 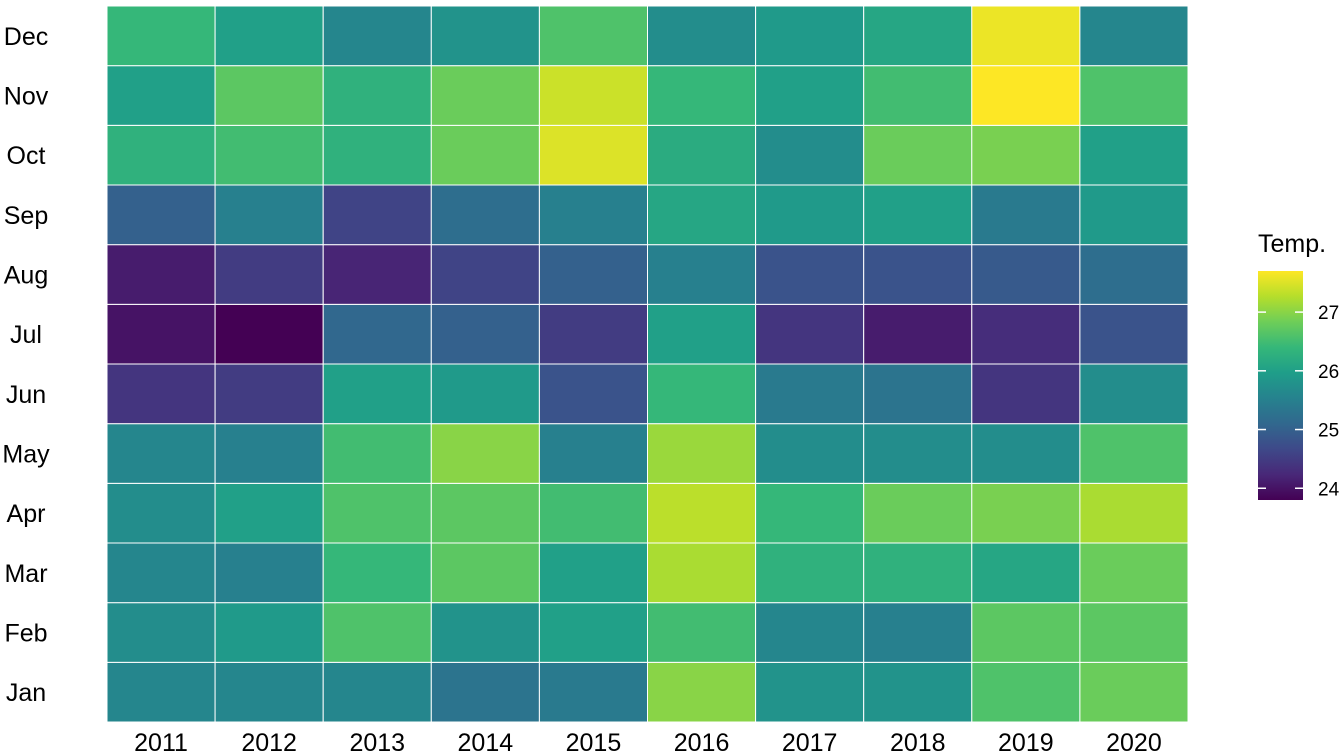 I want to click on heatmap-cell-dec-2017, so click(x=810, y=36).